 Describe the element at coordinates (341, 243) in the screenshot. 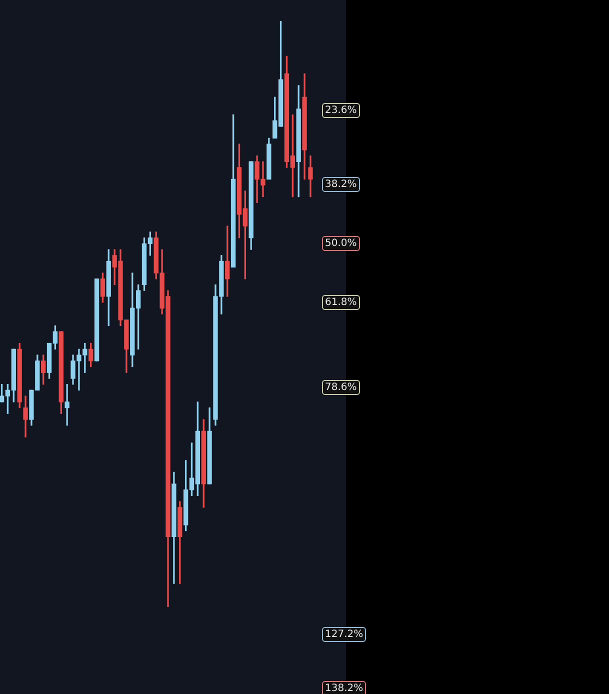

I see `text: 50.0%` at that location.